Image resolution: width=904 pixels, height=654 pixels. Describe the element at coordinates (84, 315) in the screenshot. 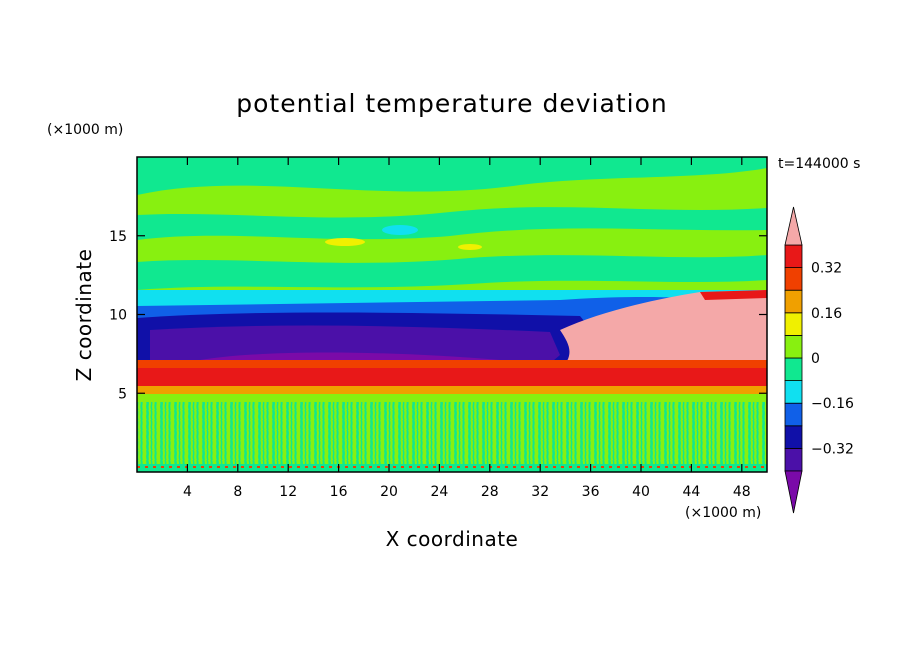

I see `y-axis-label: Z coordinate` at that location.